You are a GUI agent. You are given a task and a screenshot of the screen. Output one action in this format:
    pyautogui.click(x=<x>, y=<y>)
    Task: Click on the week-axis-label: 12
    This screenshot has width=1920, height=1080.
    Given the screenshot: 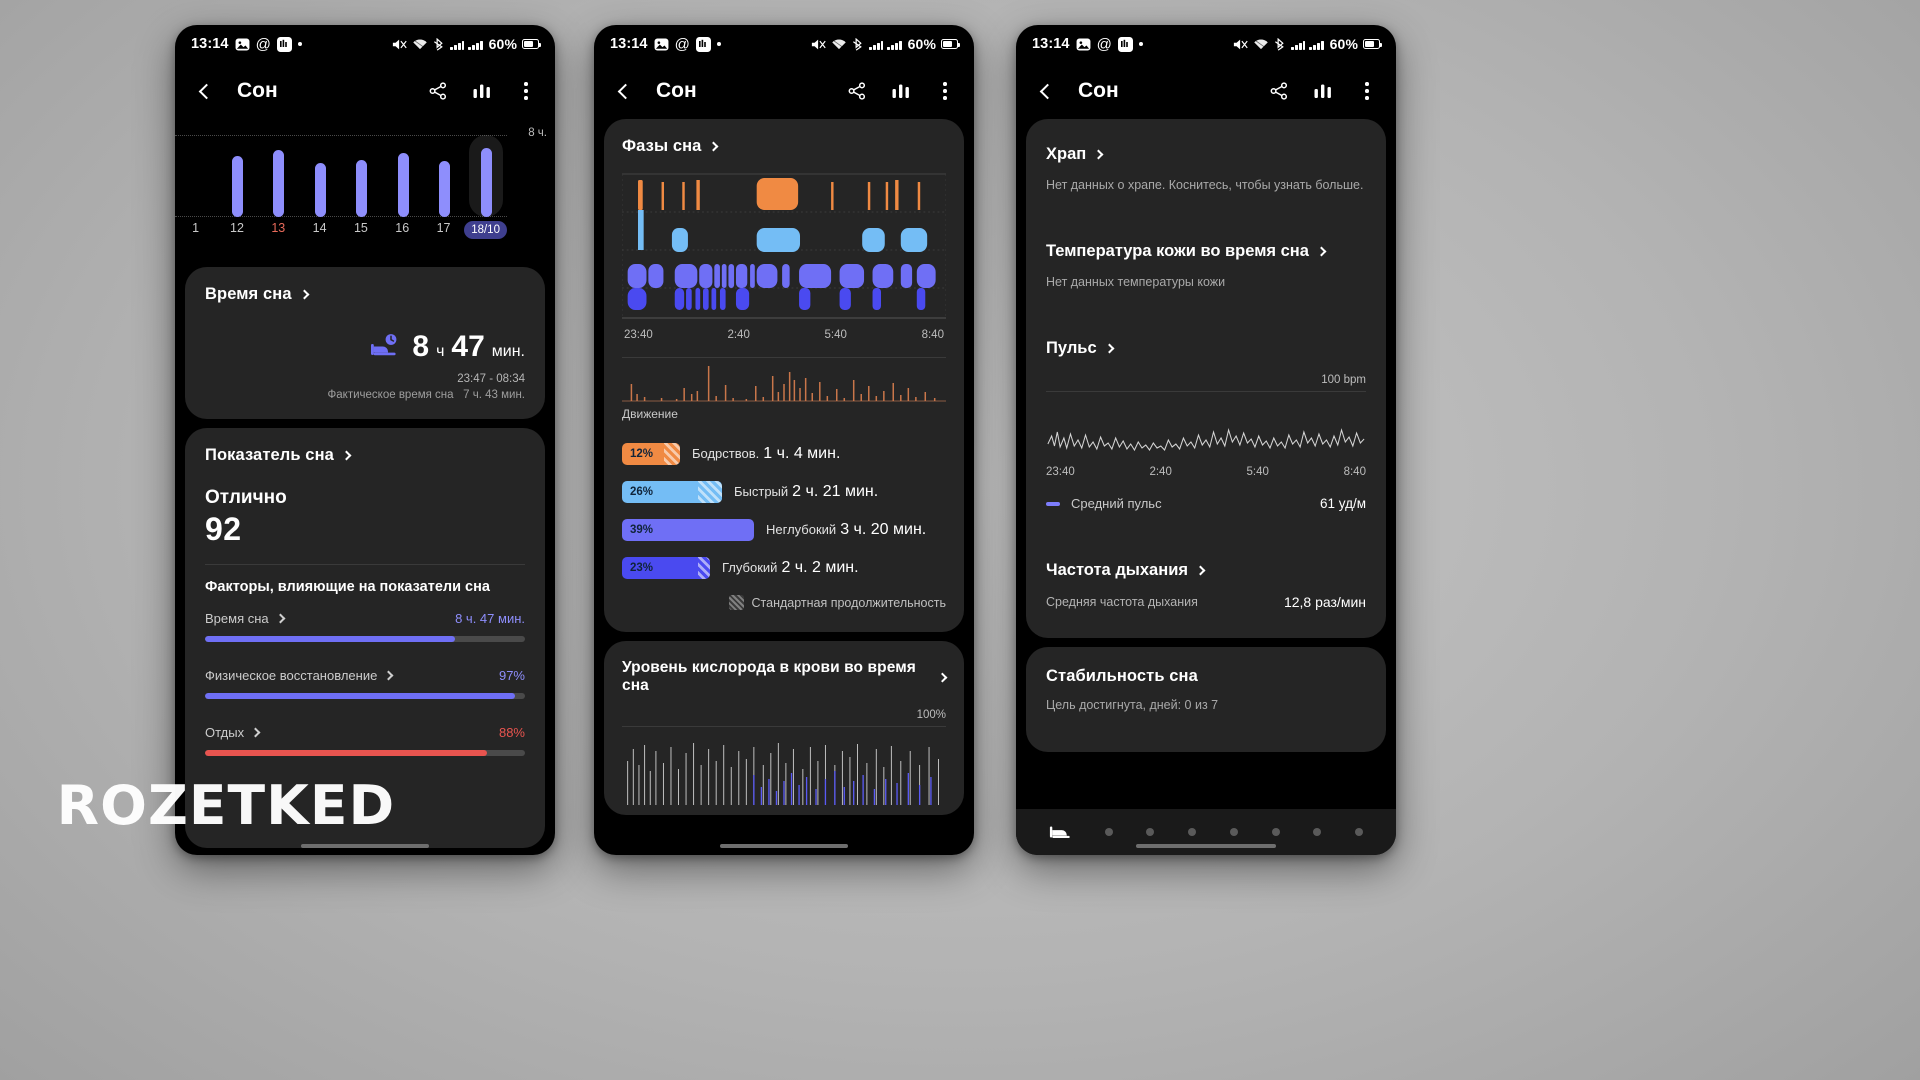 What is the action you would take?
    pyautogui.click(x=237, y=228)
    